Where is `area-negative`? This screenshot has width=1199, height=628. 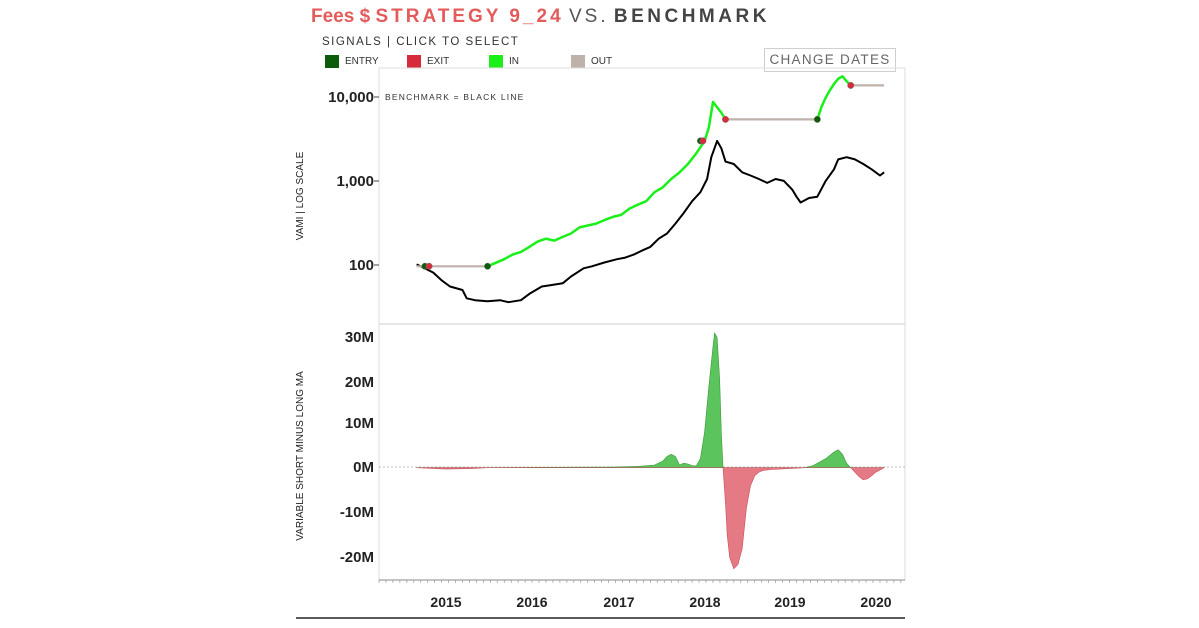
area-negative is located at coordinates (650, 518).